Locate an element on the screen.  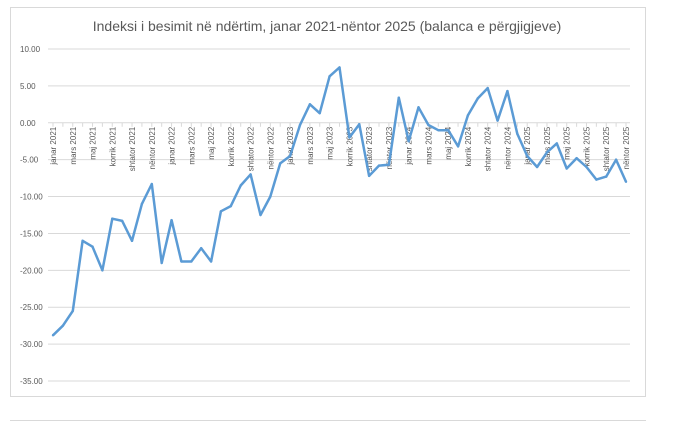
y-tick-label: -15.00 is located at coordinates (31, 233).